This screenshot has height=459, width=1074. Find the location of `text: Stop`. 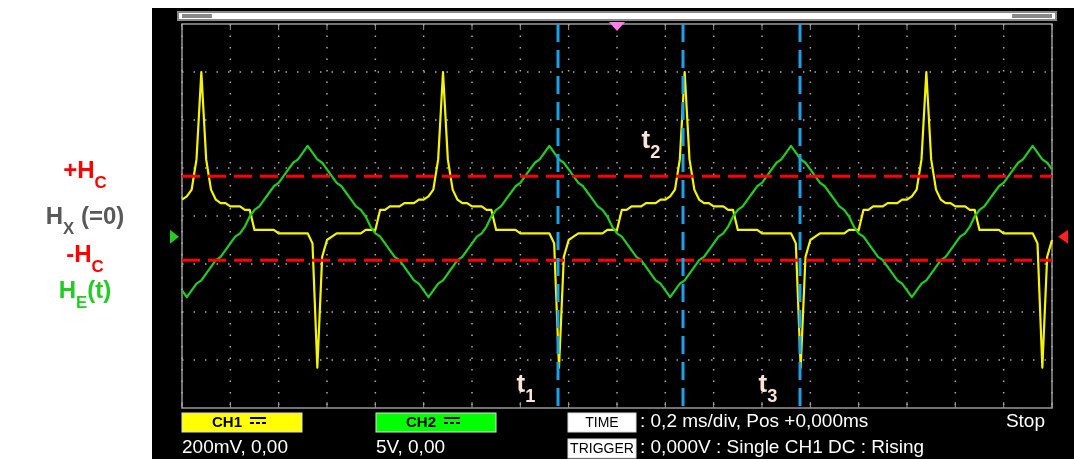

text: Stop is located at coordinates (1025, 420).